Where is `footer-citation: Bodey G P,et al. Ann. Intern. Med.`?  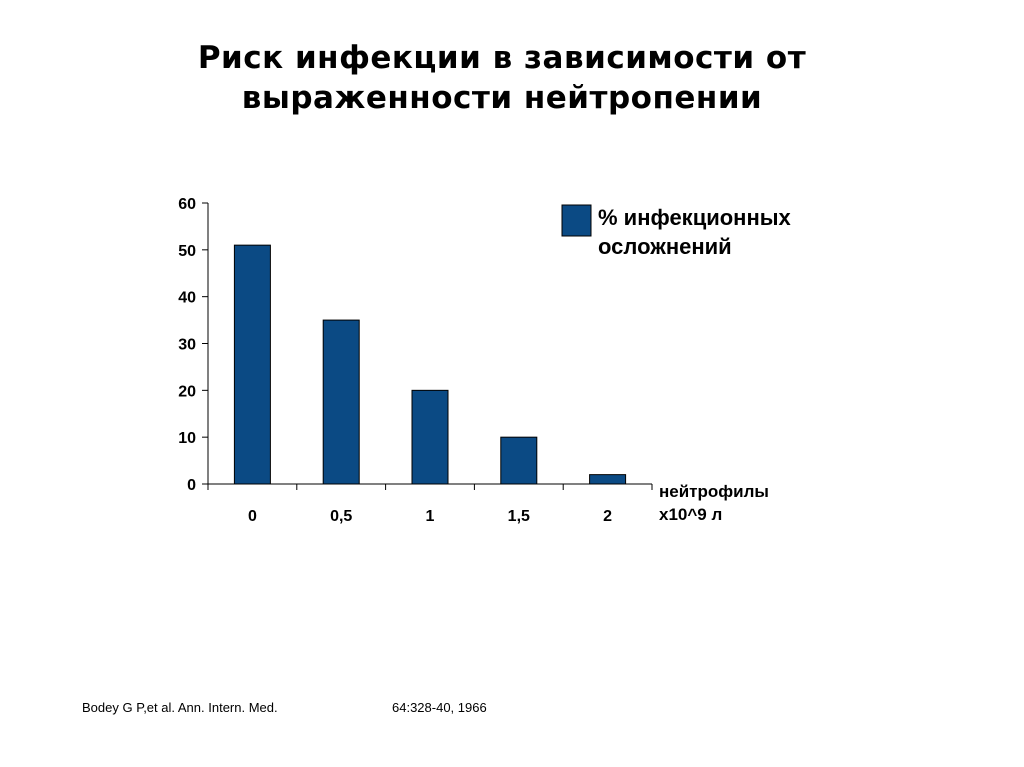
footer-citation: Bodey G P,et al. Ann. Intern. Med. is located at coordinates (180, 707).